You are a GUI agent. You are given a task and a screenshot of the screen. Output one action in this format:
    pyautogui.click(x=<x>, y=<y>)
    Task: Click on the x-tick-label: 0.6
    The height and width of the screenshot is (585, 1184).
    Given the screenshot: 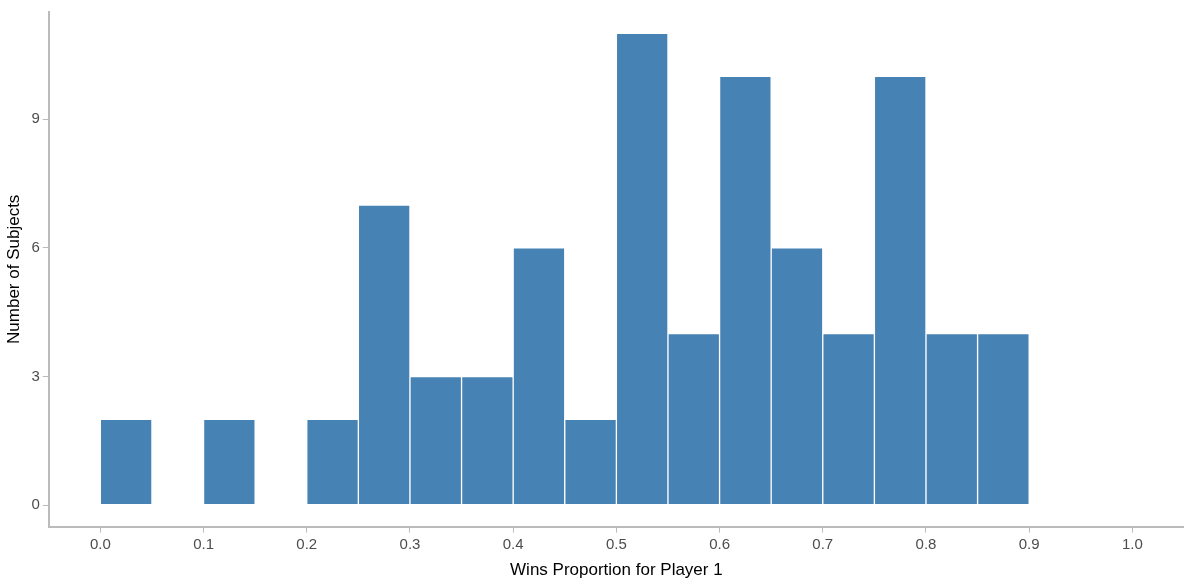 What is the action you would take?
    pyautogui.click(x=720, y=543)
    